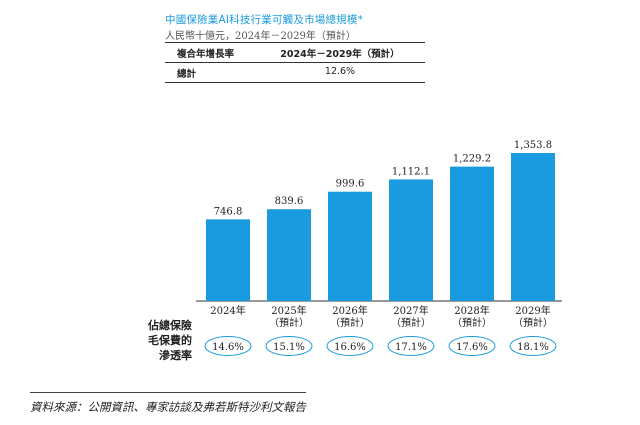 Image resolution: width=640 pixels, height=425 pixels. What do you see at coordinates (187, 74) in the screenshot?
I see `cagr-total-label: 總計` at bounding box center [187, 74].